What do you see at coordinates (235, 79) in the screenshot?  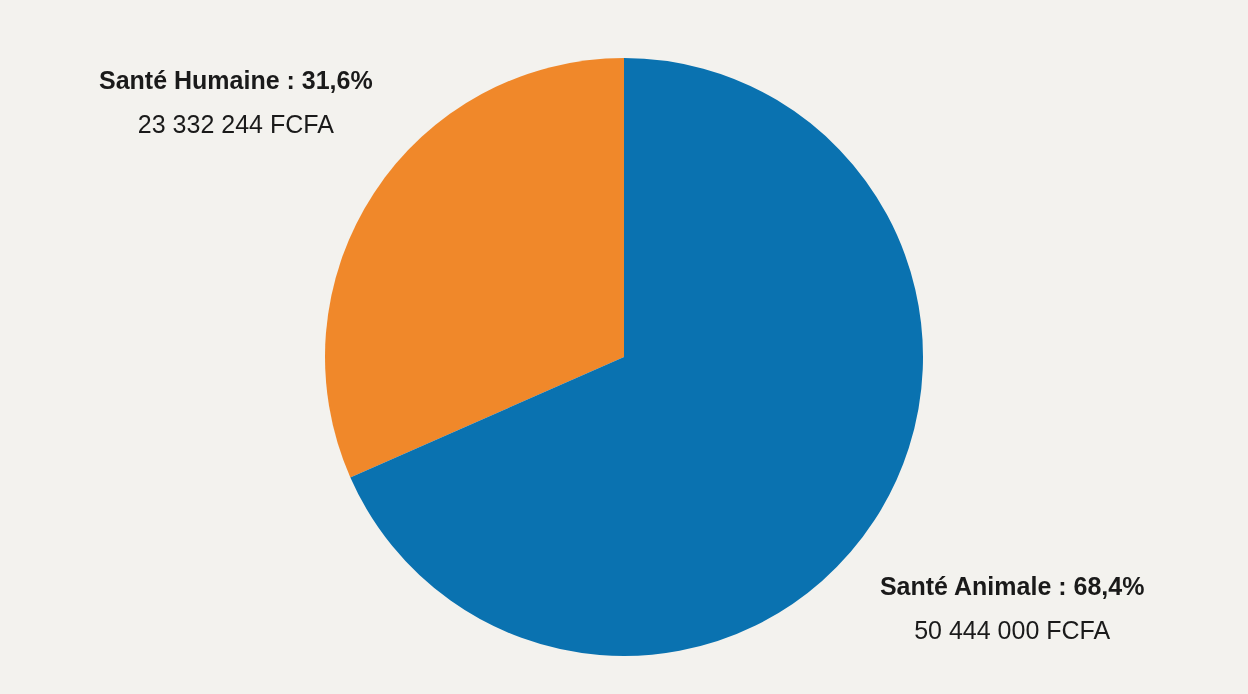 I see `slice-label: Santé Humaine : 31,6%` at bounding box center [235, 79].